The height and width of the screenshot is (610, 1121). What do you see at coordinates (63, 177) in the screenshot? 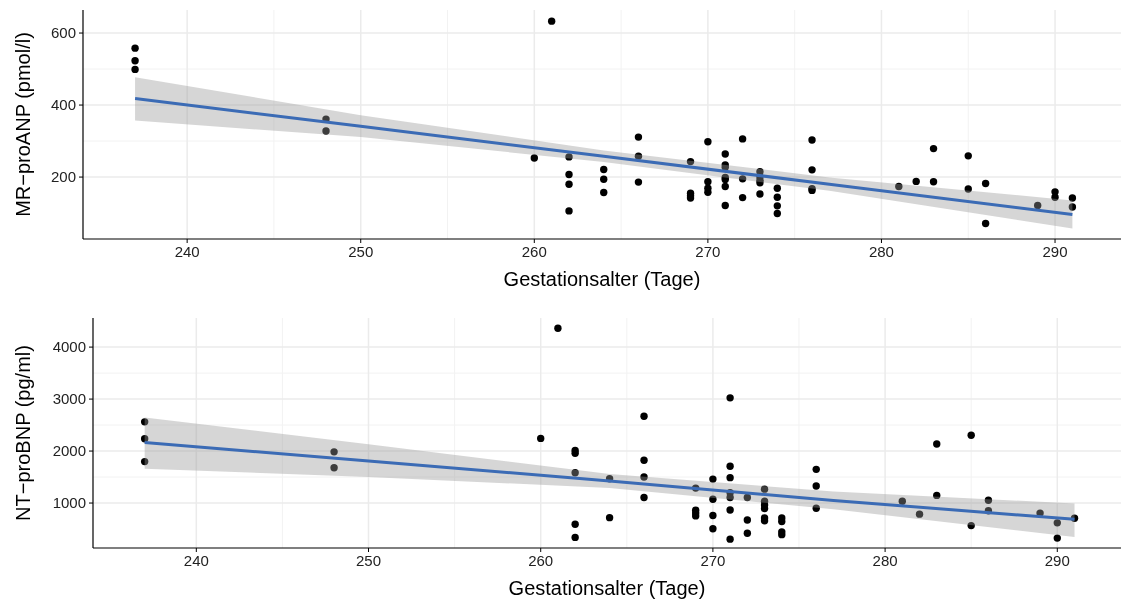
I see `y-tick-label: 200` at bounding box center [63, 177].